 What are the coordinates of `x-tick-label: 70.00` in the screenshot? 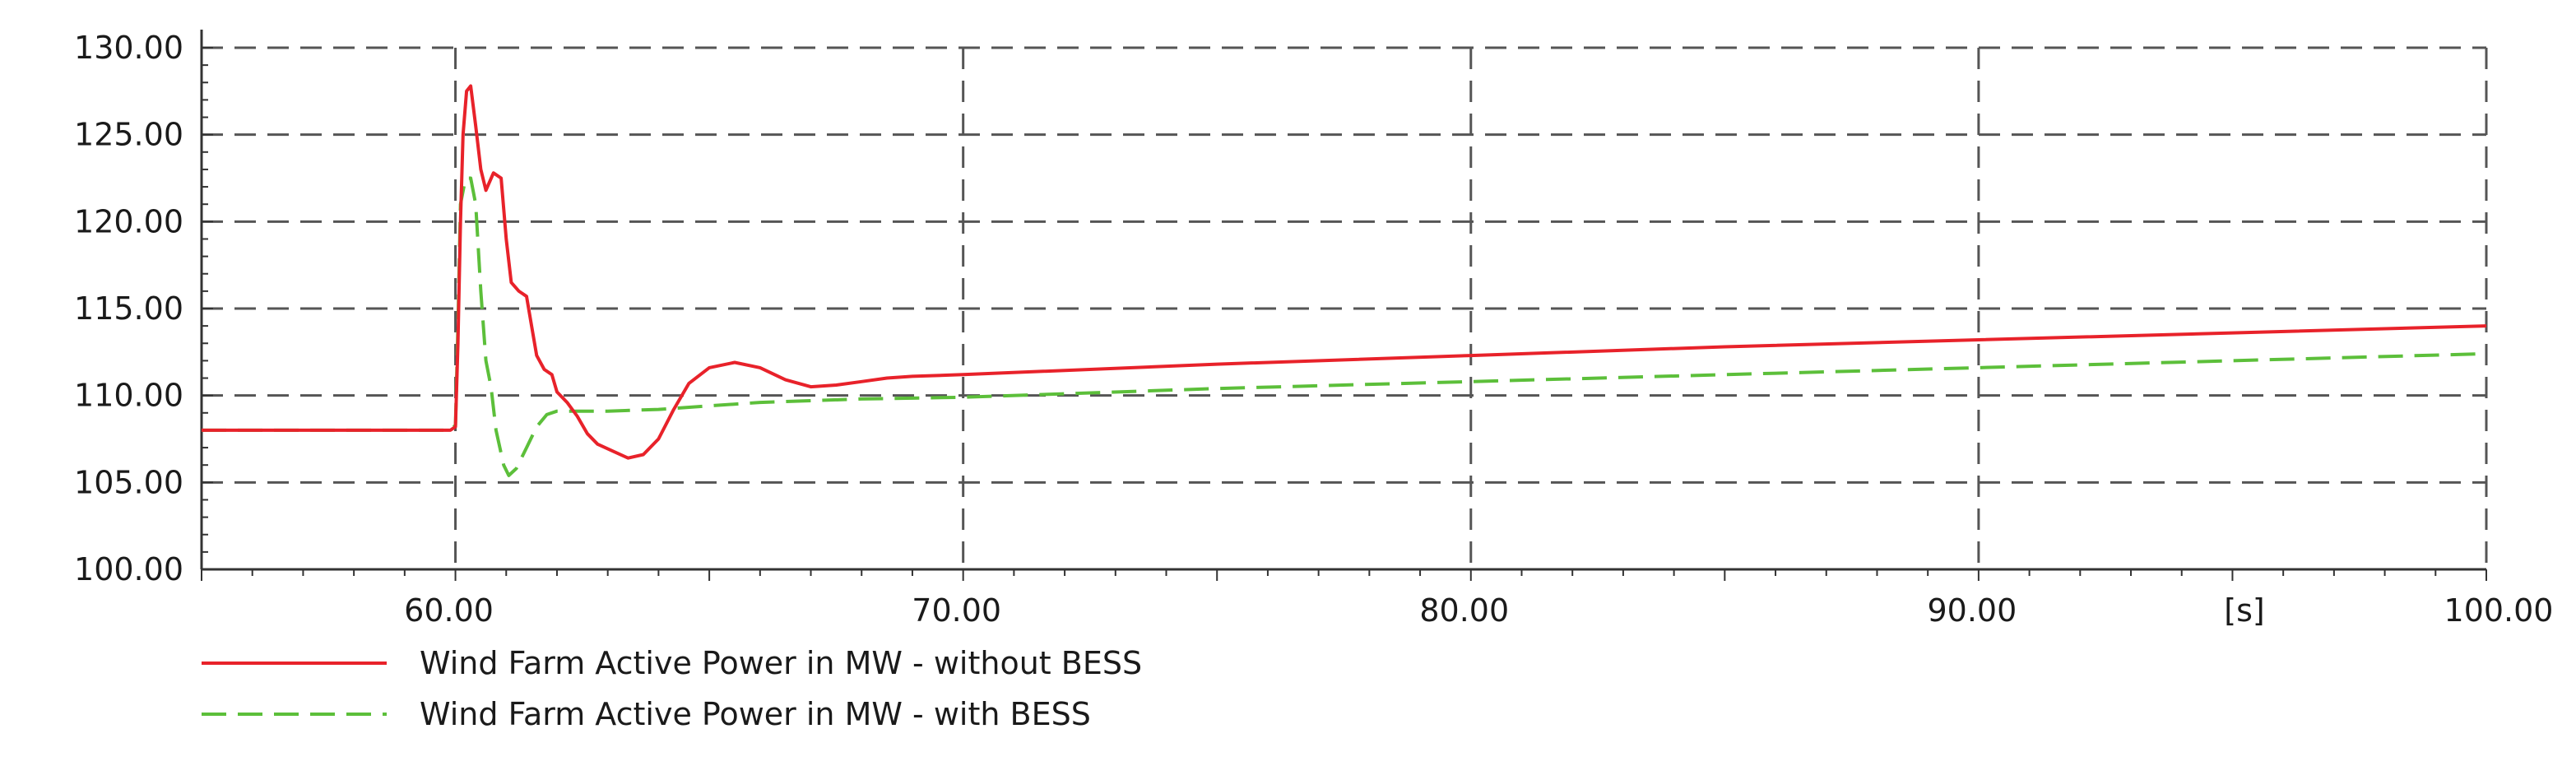 It's located at (956, 611).